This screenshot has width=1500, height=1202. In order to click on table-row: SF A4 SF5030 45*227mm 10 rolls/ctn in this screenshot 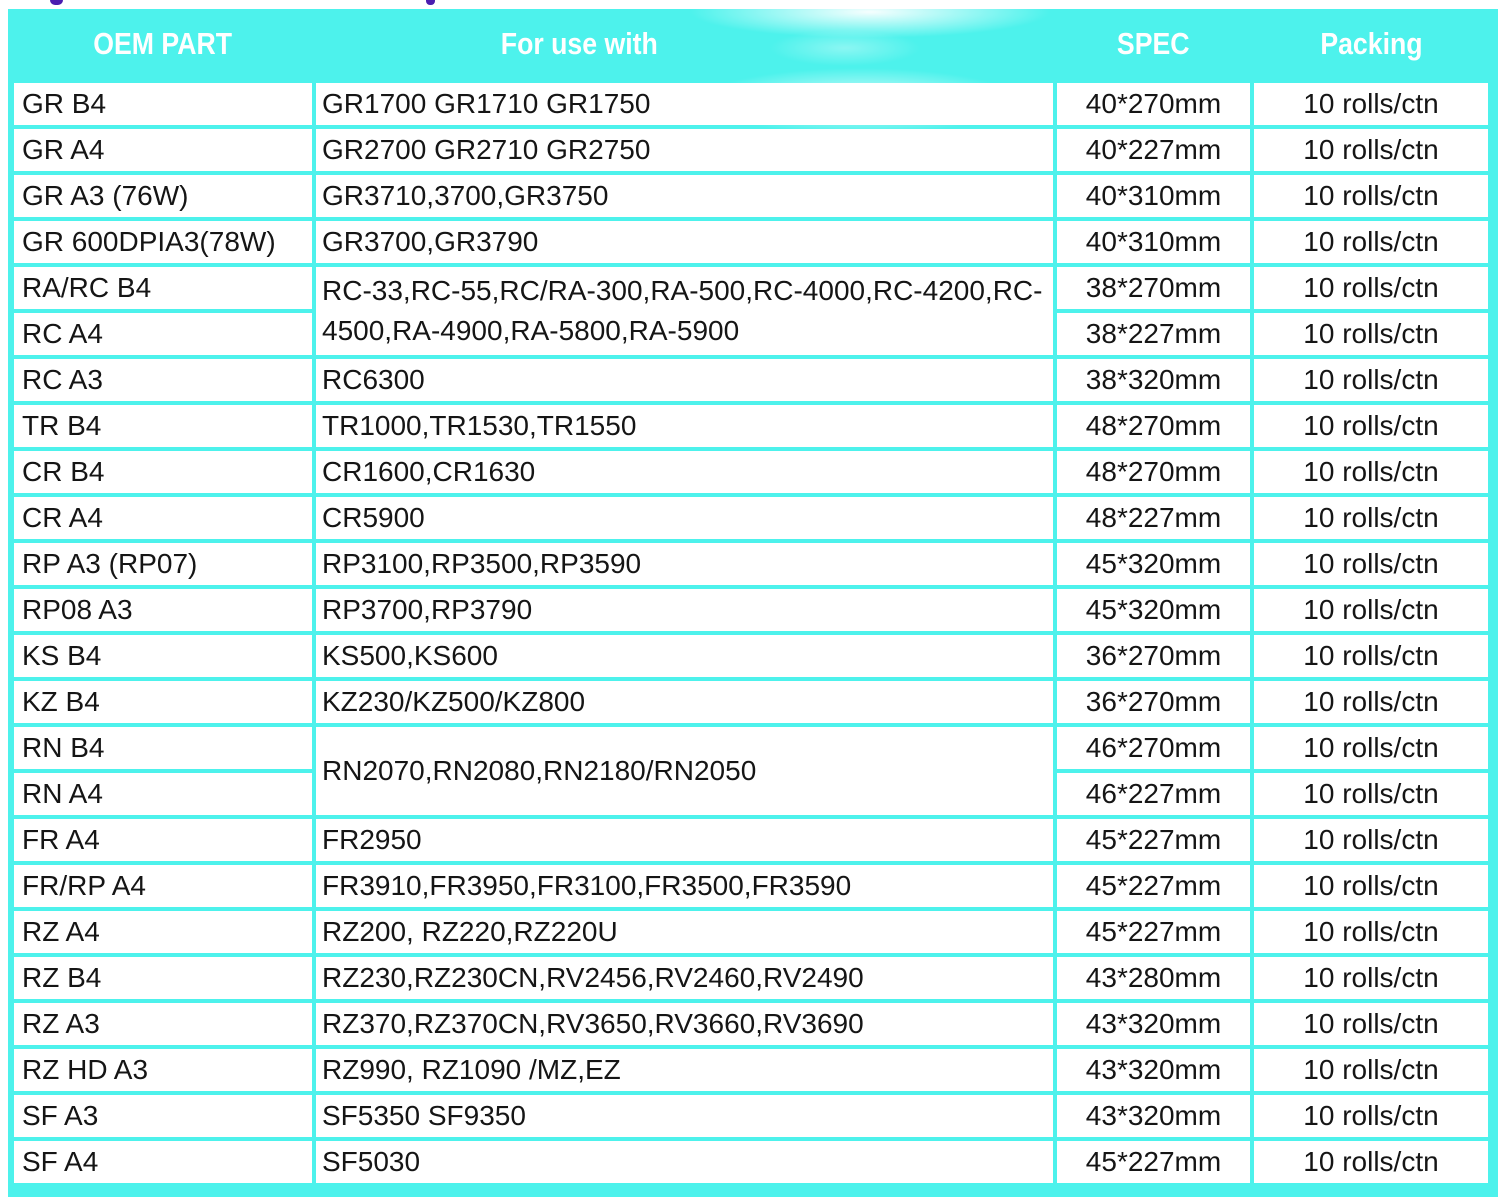, I will do `click(751, 1162)`.